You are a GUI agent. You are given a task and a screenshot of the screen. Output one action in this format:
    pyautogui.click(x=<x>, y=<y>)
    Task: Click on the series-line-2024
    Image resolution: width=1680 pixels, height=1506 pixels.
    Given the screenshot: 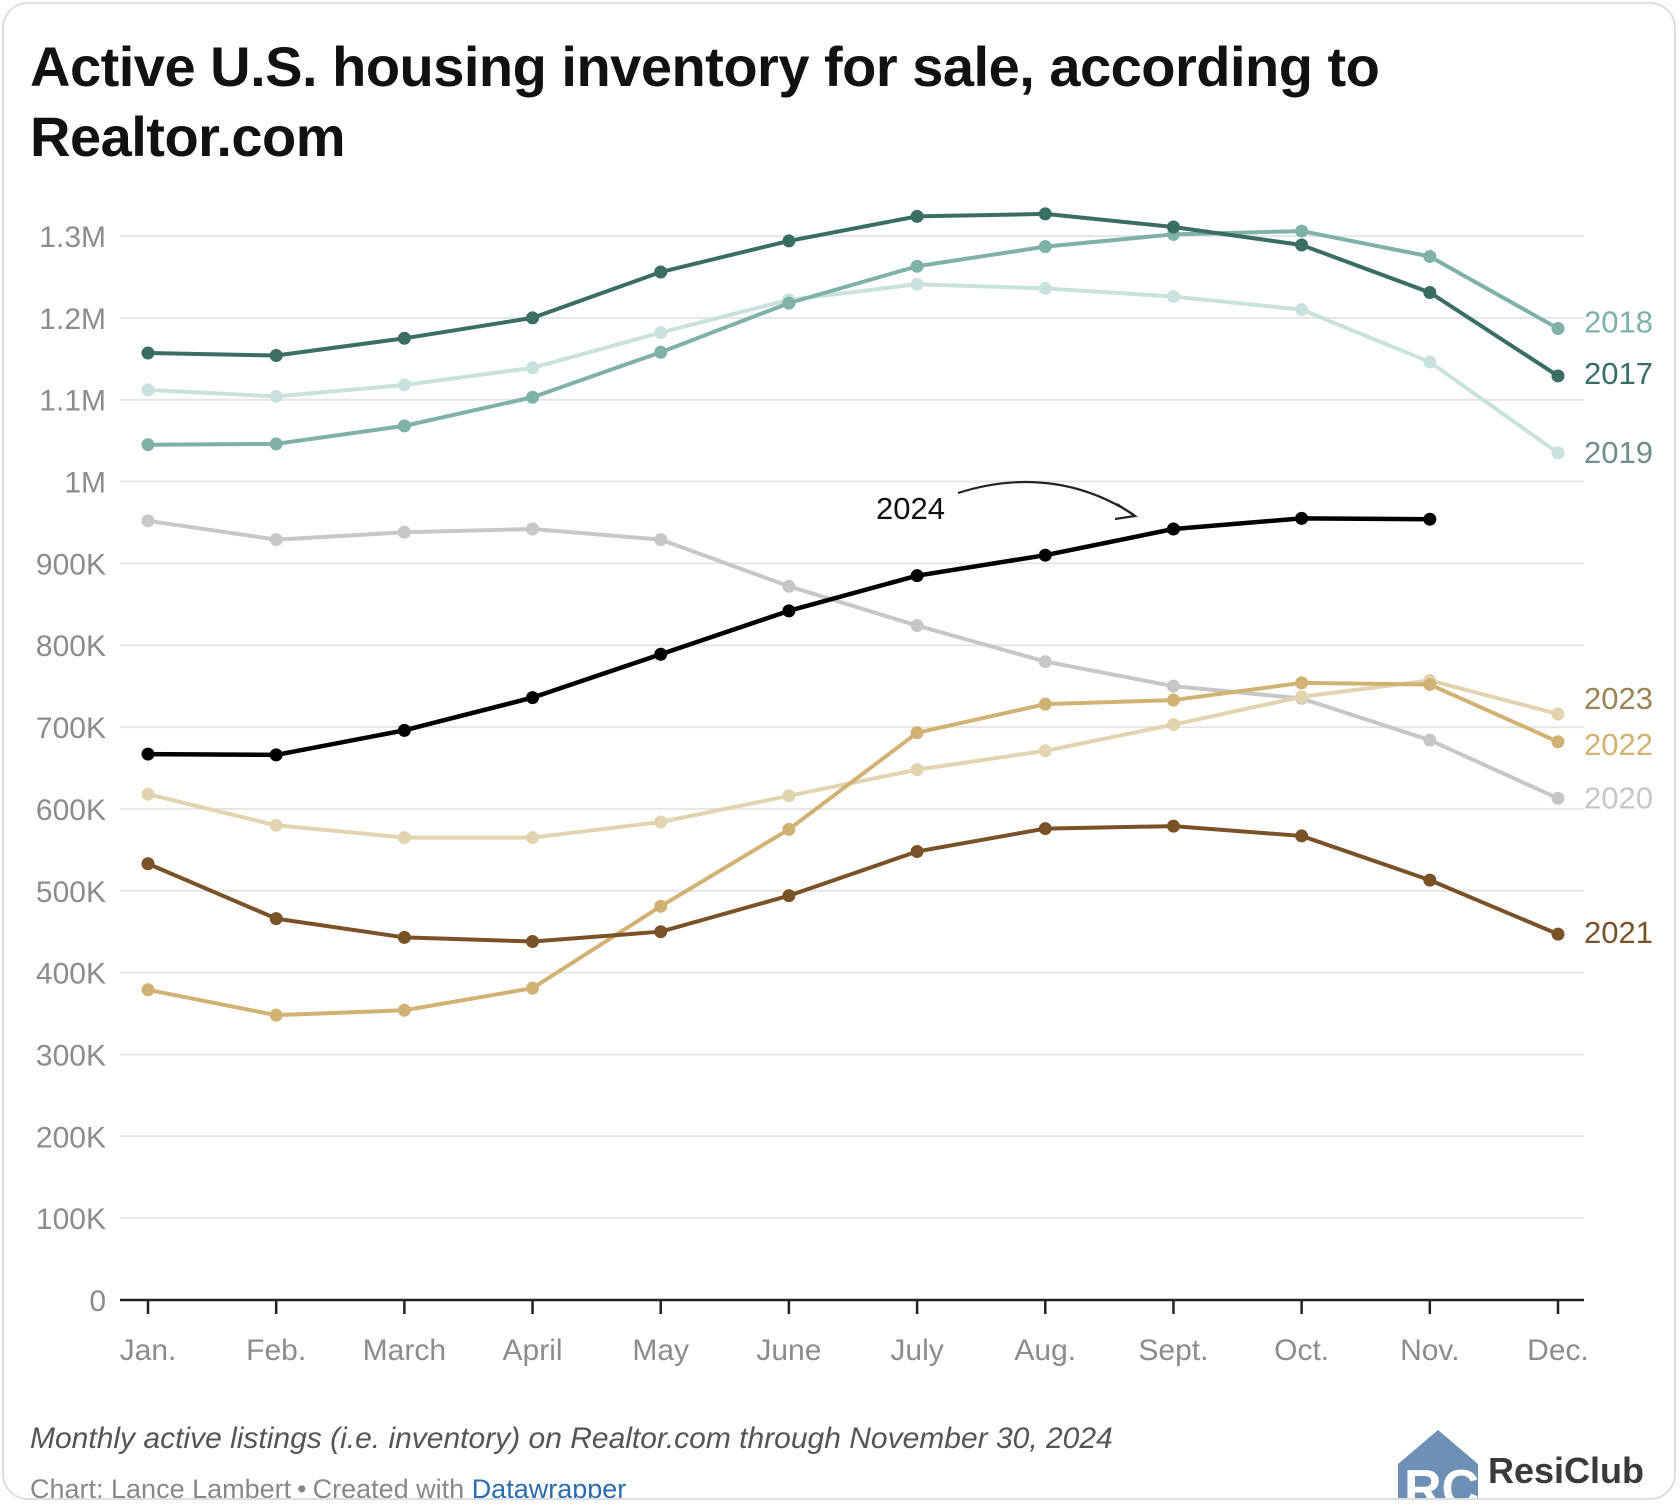 What is the action you would take?
    pyautogui.click(x=789, y=637)
    